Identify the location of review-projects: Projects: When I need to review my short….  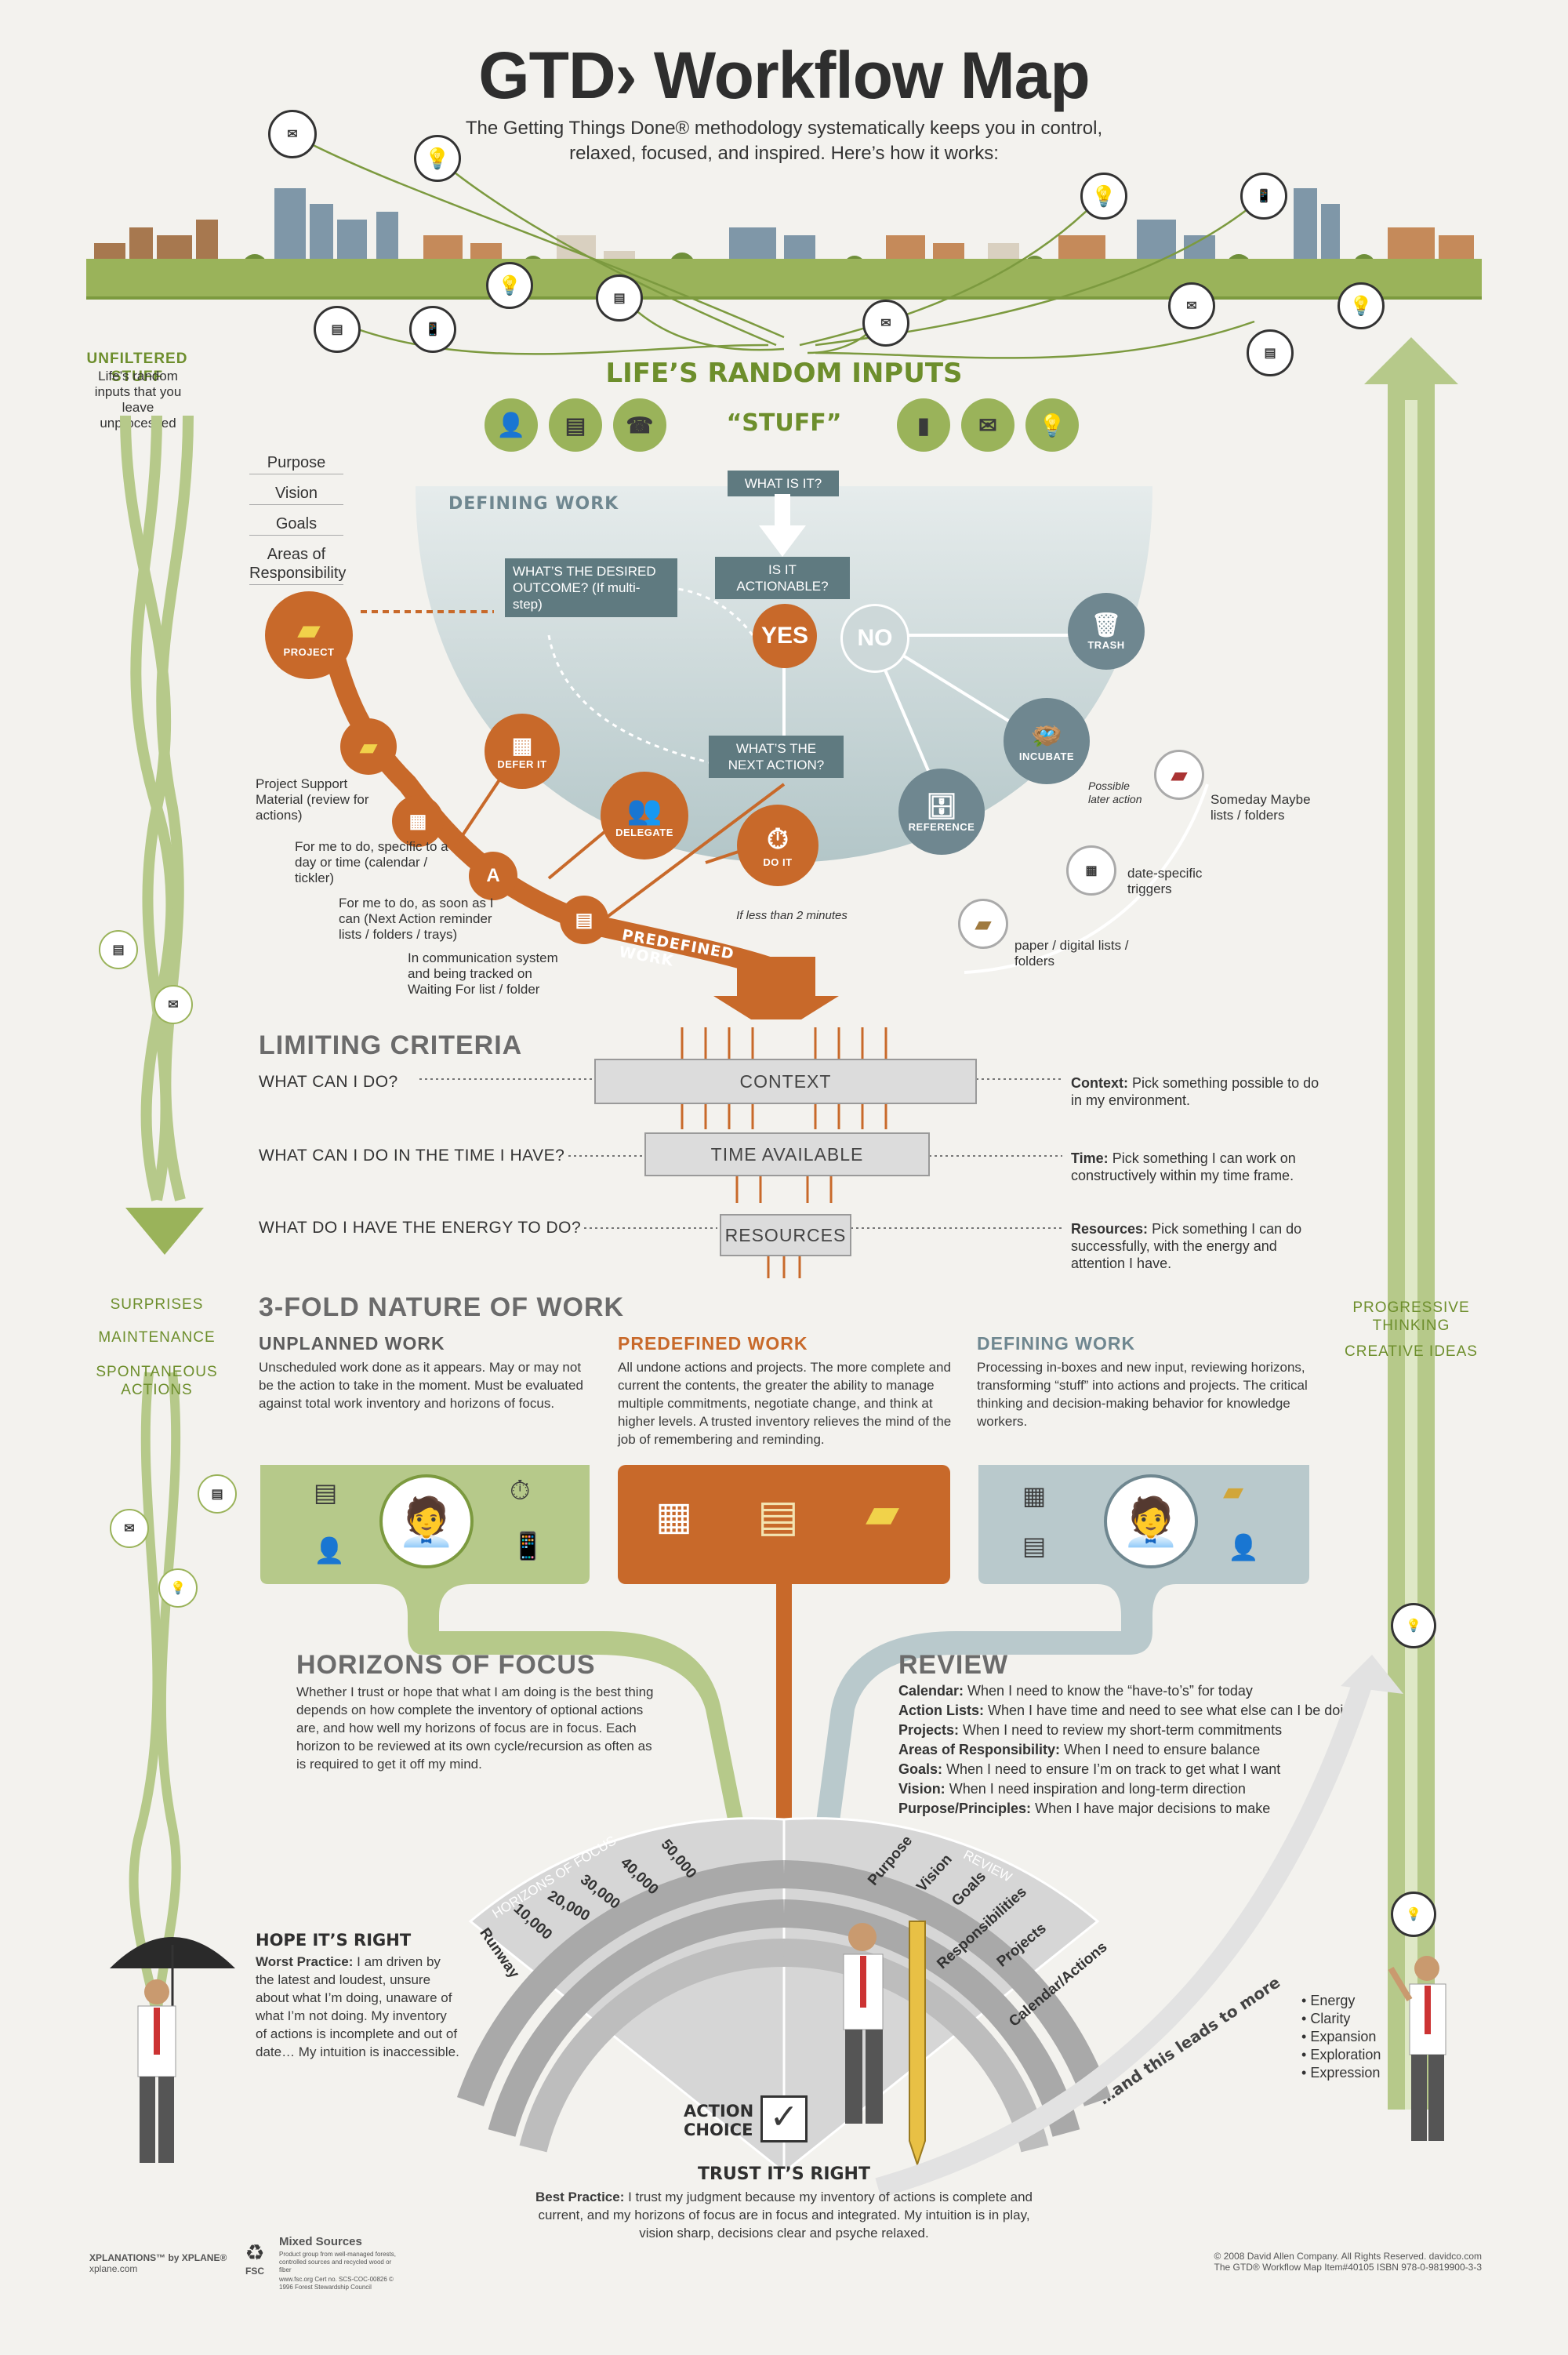
(1141, 1730).